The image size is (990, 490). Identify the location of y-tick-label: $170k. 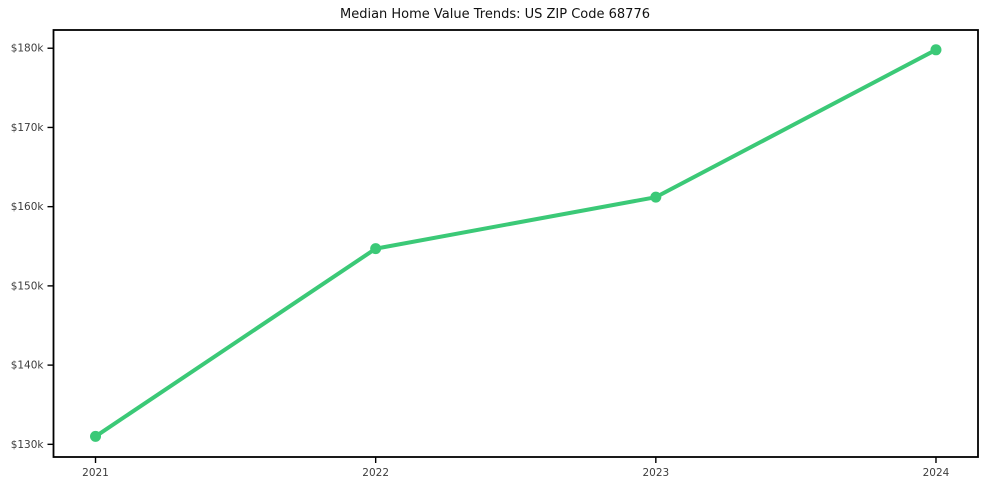
(28, 128).